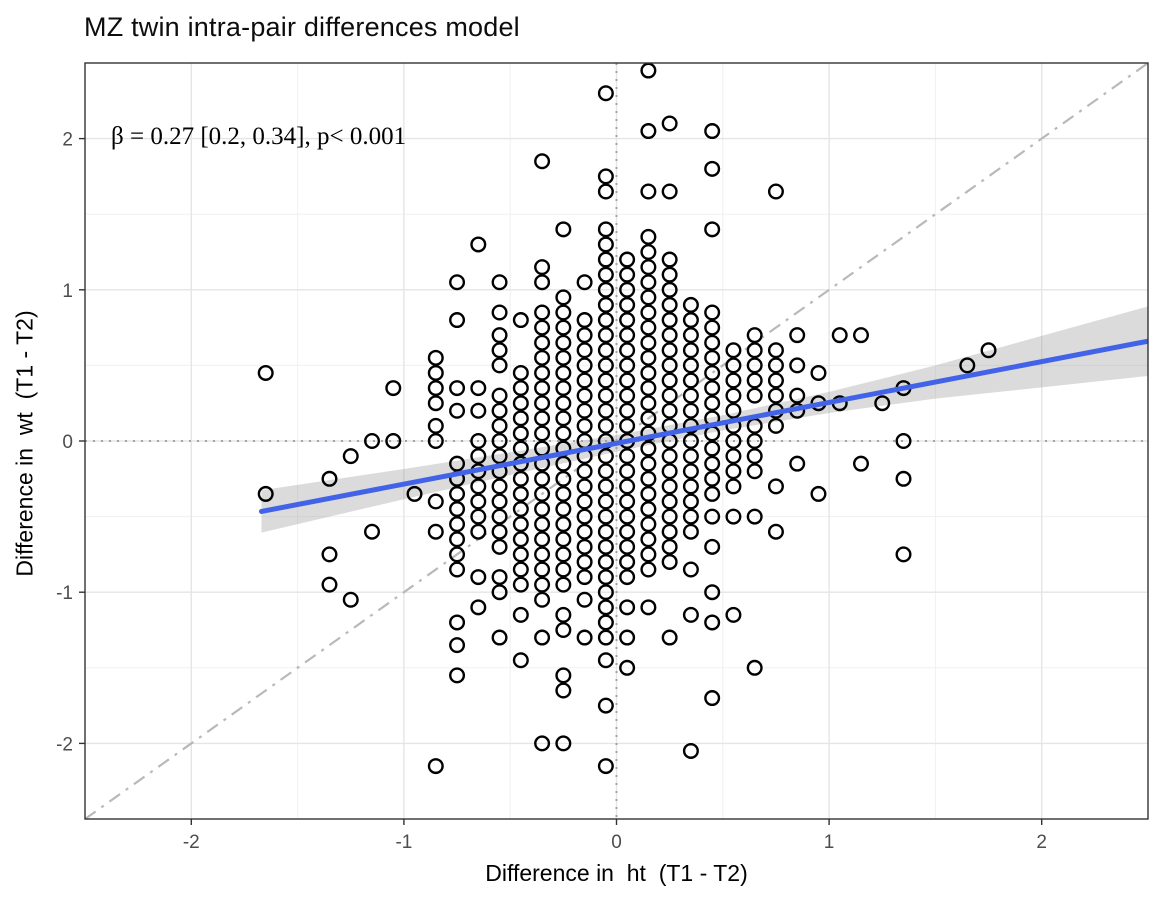 This screenshot has width=1162, height=908. Describe the element at coordinates (616, 873) in the screenshot. I see `x-axis-title: Difference in ht (T1 - T2)` at that location.